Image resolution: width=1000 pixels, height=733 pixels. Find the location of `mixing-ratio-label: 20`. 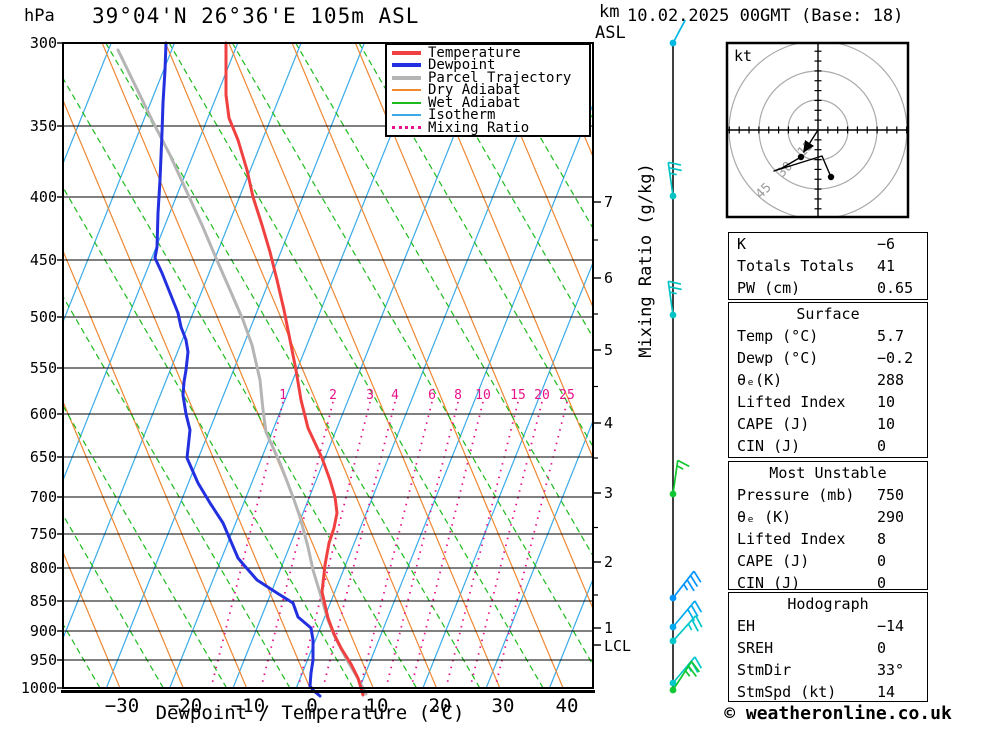

mixing-ratio-label: 20 is located at coordinates (542, 395).